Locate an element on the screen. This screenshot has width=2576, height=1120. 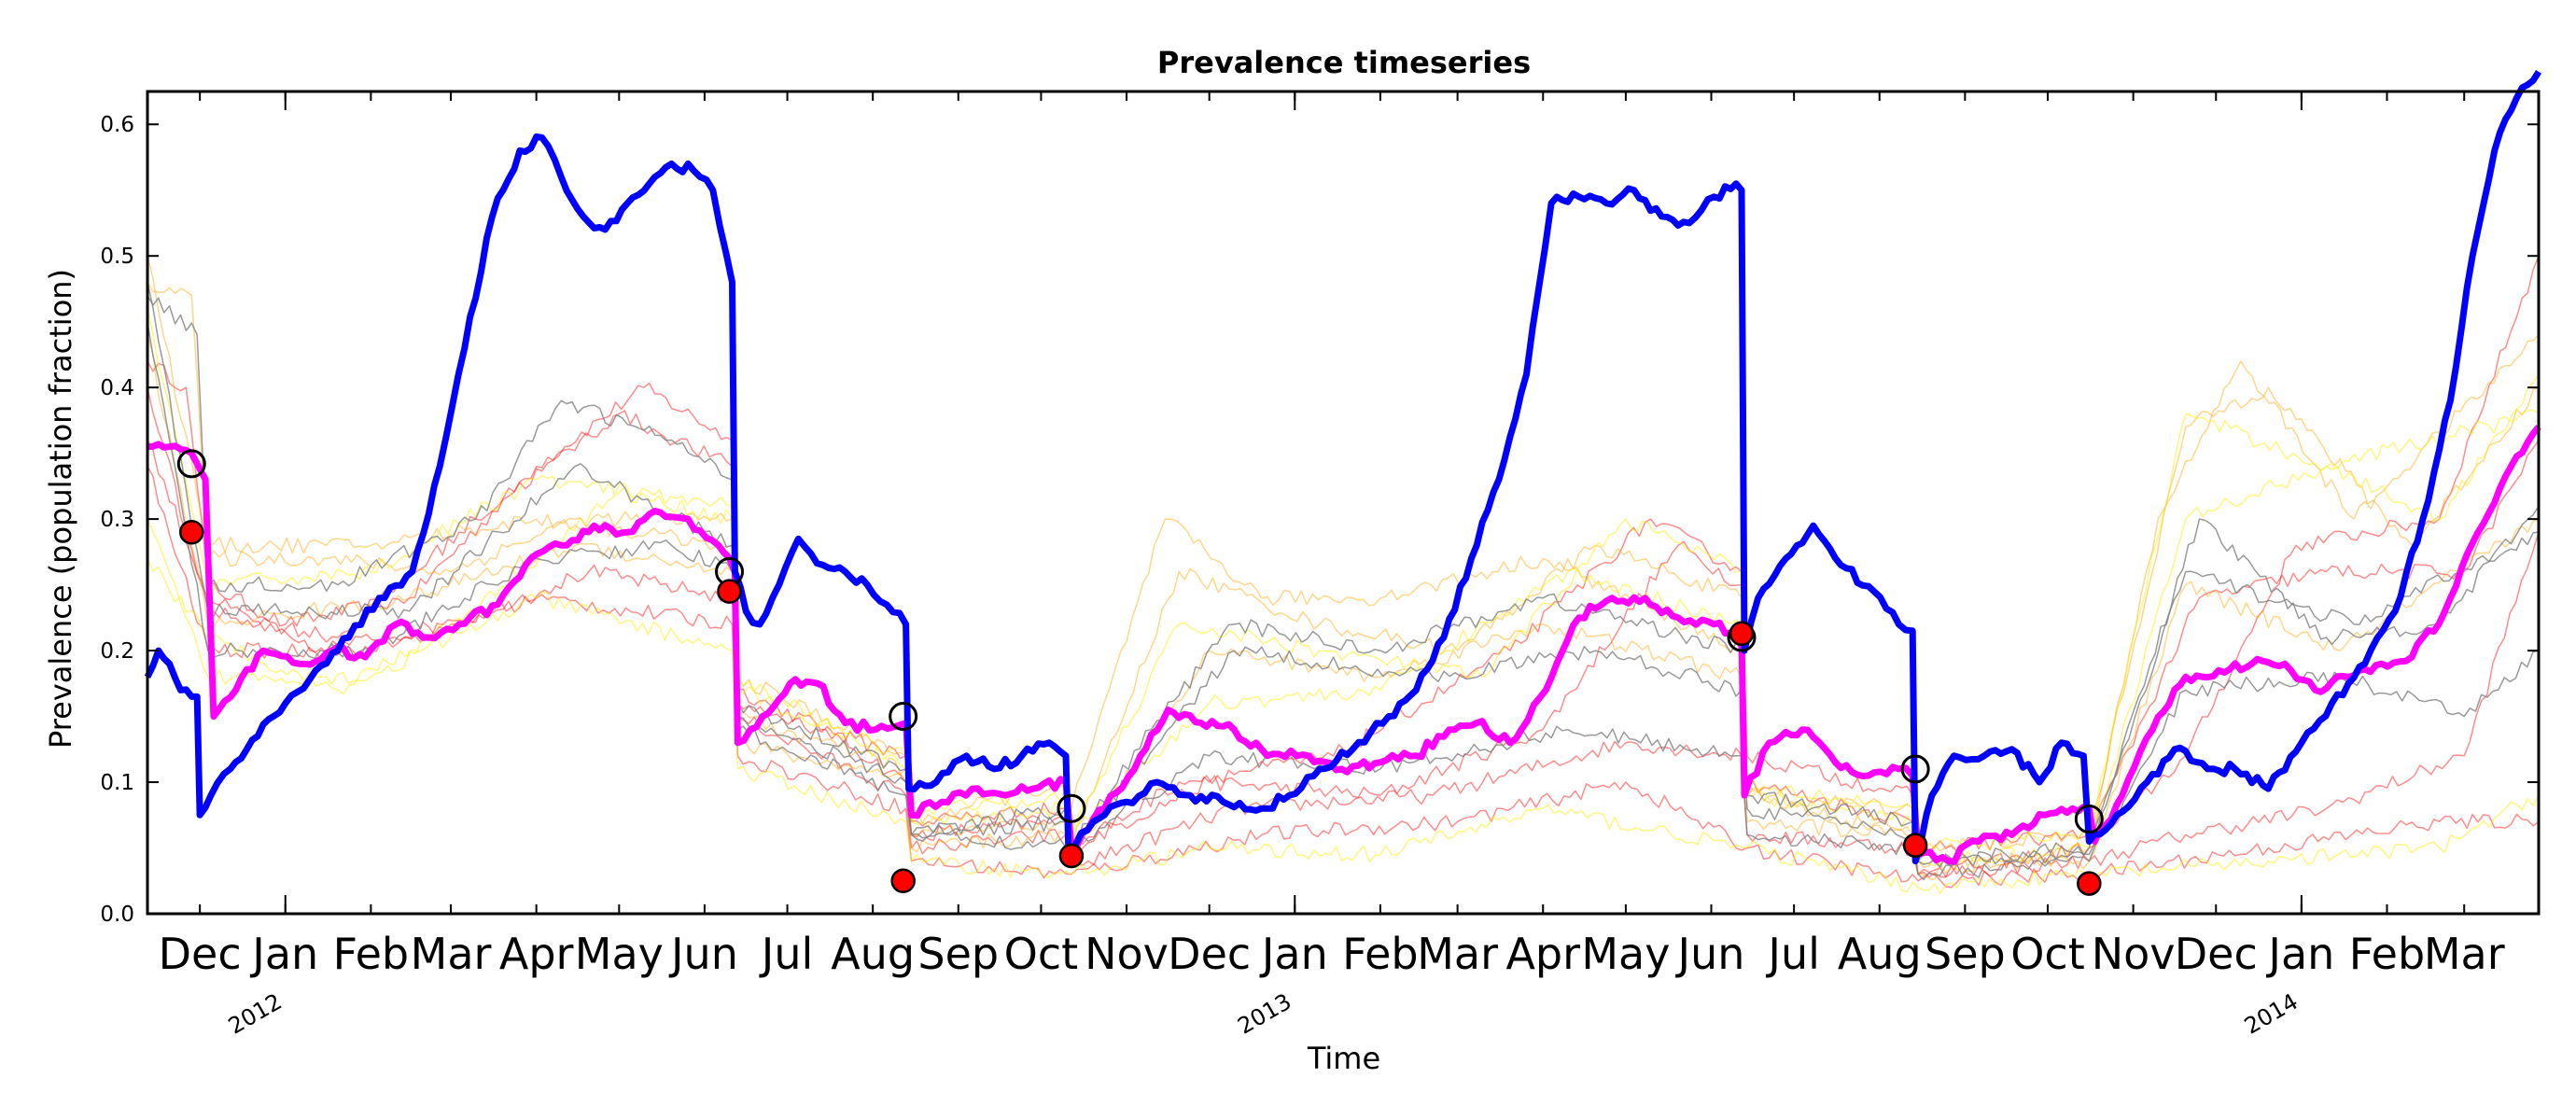
year-tick-label: 2013 is located at coordinates (1264, 1014).